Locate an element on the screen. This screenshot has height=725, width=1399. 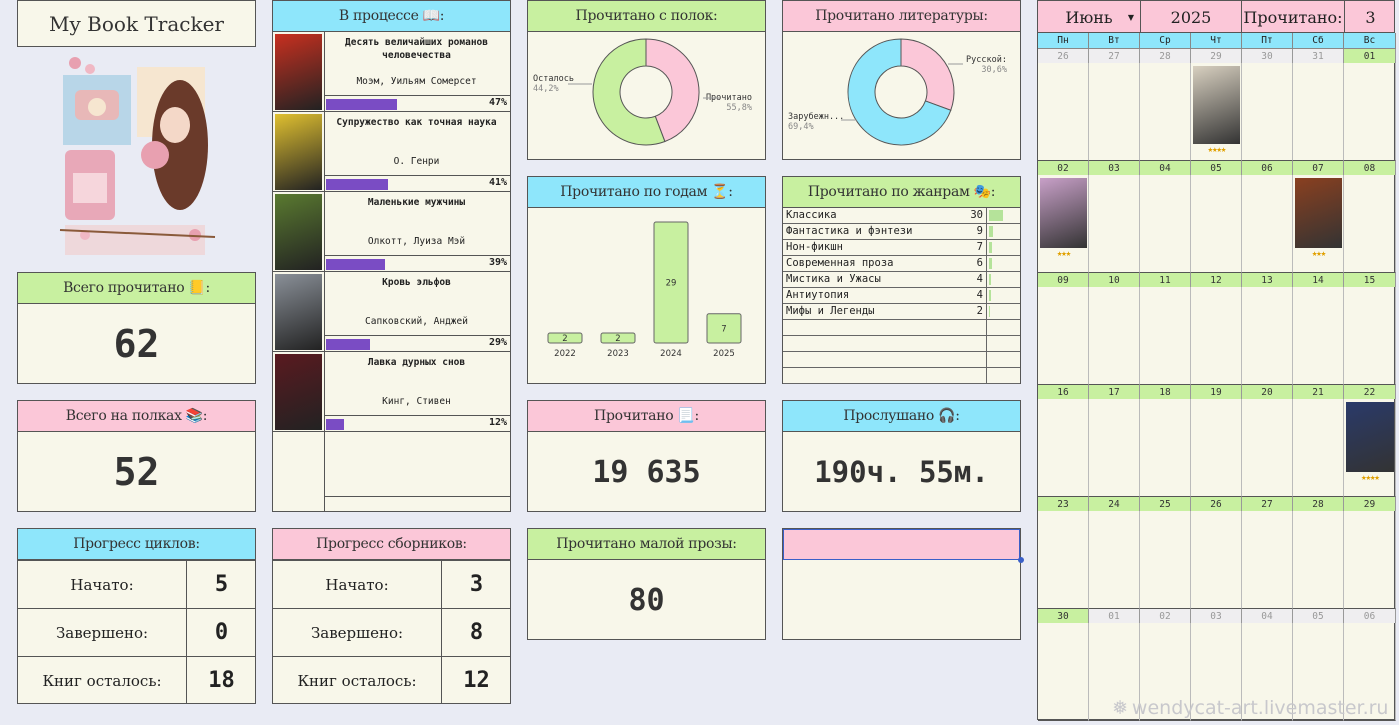
calendar-day-number: 20 is located at coordinates (1267, 392).